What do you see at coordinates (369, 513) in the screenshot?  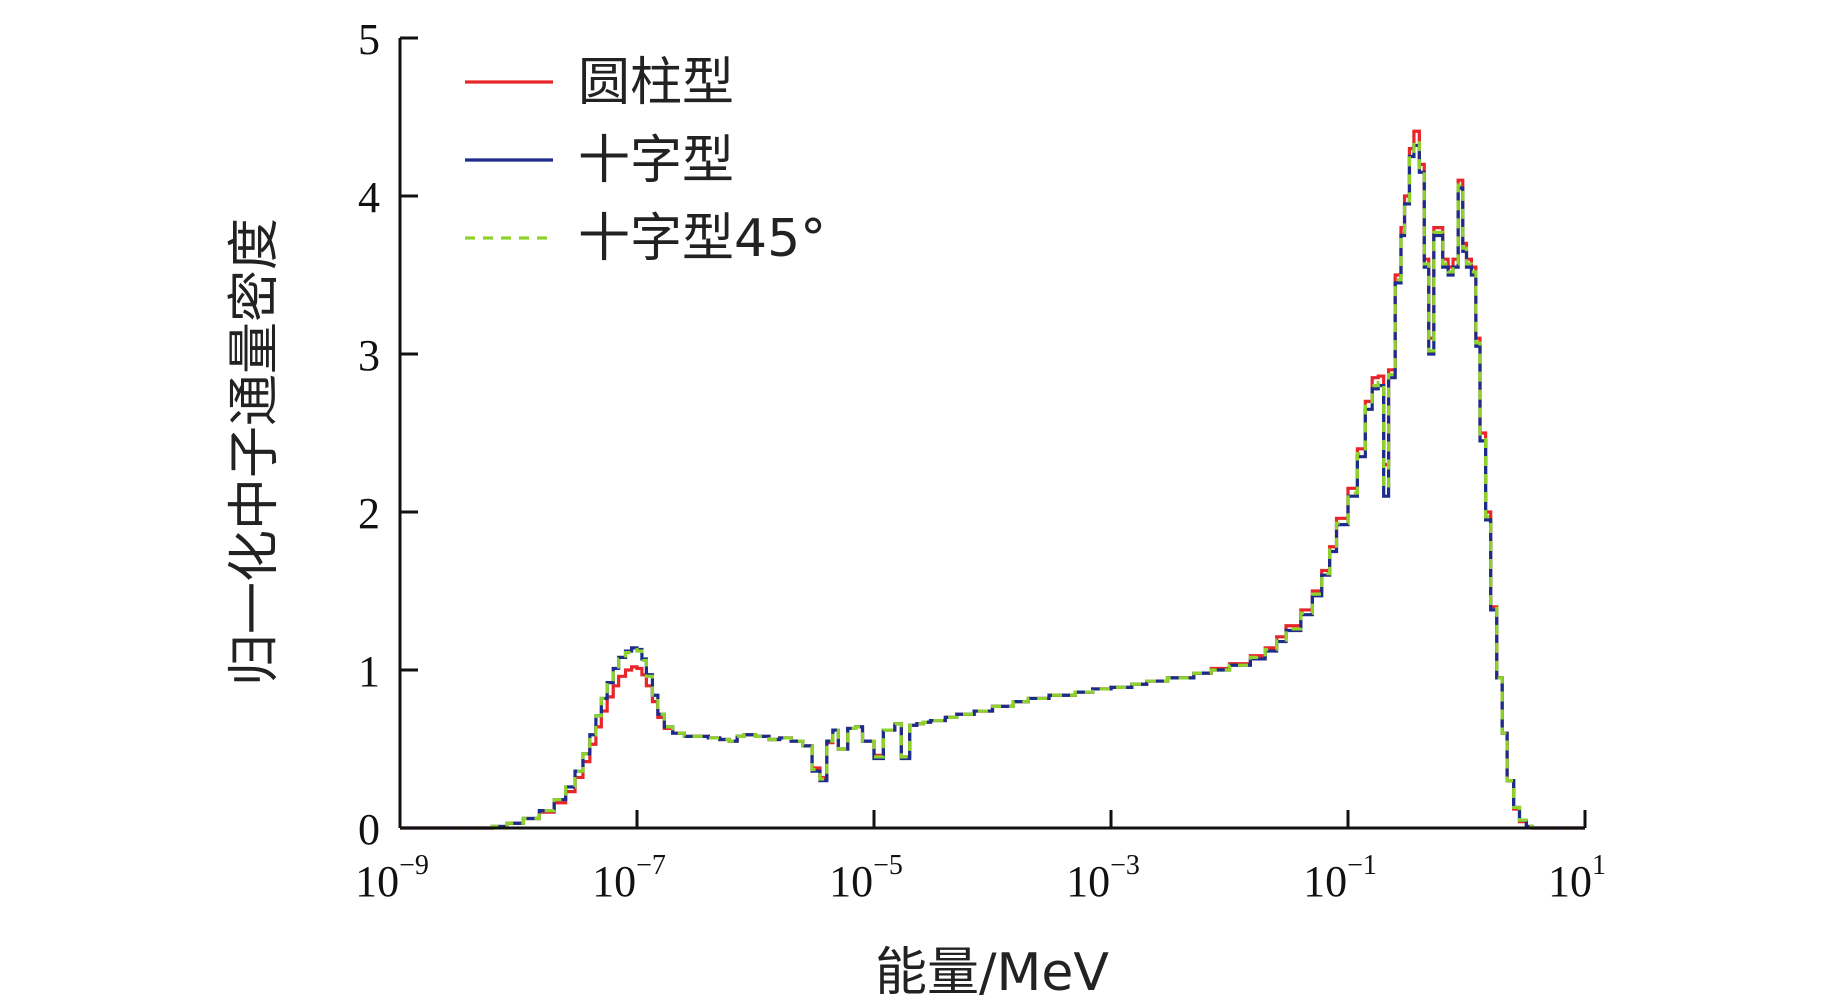 I see `y-tick-label: 2` at bounding box center [369, 513].